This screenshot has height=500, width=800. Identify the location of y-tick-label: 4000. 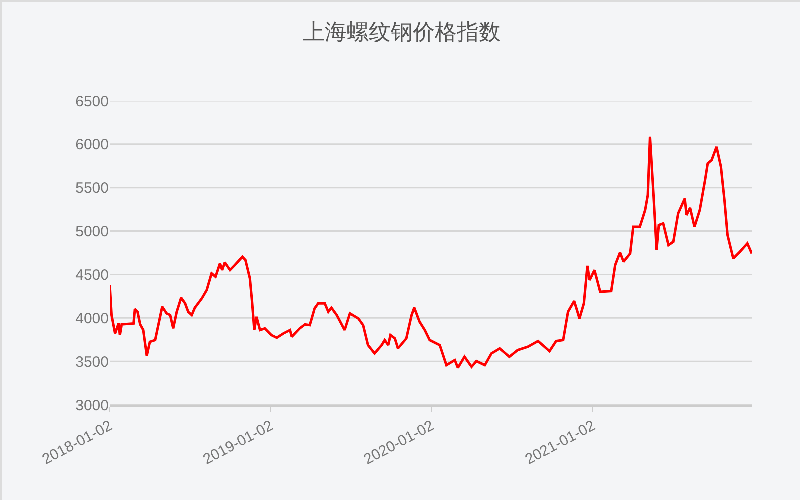
(92, 319).